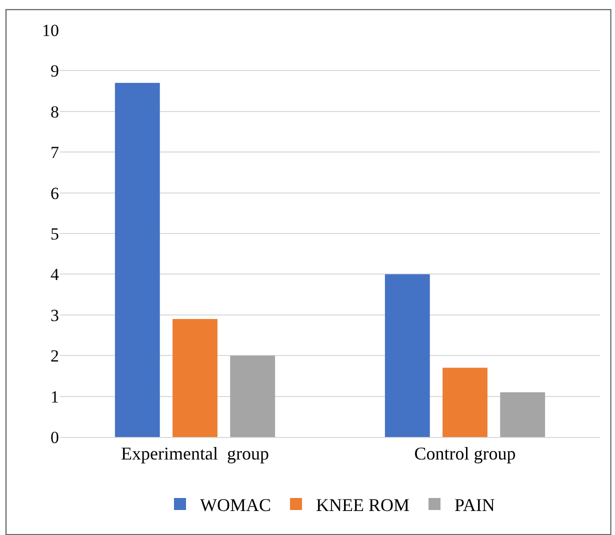 Image resolution: width=615 pixels, height=535 pixels. Describe the element at coordinates (54, 356) in the screenshot. I see `y-tick-label: 2` at that location.